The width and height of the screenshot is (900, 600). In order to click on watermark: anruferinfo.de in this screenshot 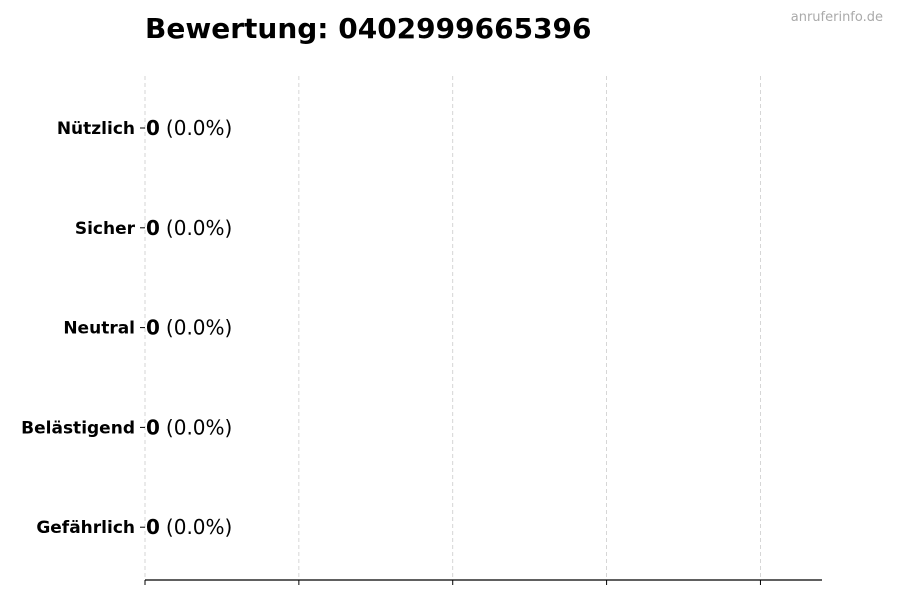, I will do `click(836, 17)`.